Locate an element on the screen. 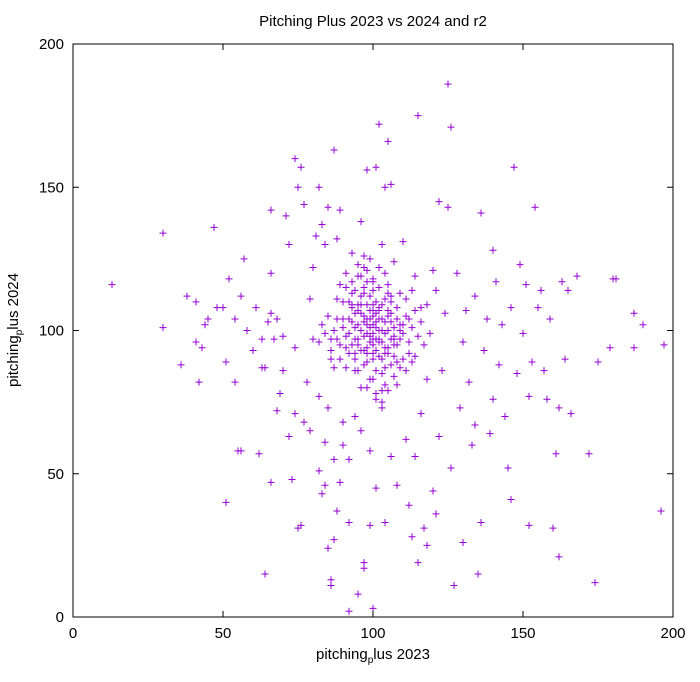  x-tick-label: 150 is located at coordinates (522, 633).